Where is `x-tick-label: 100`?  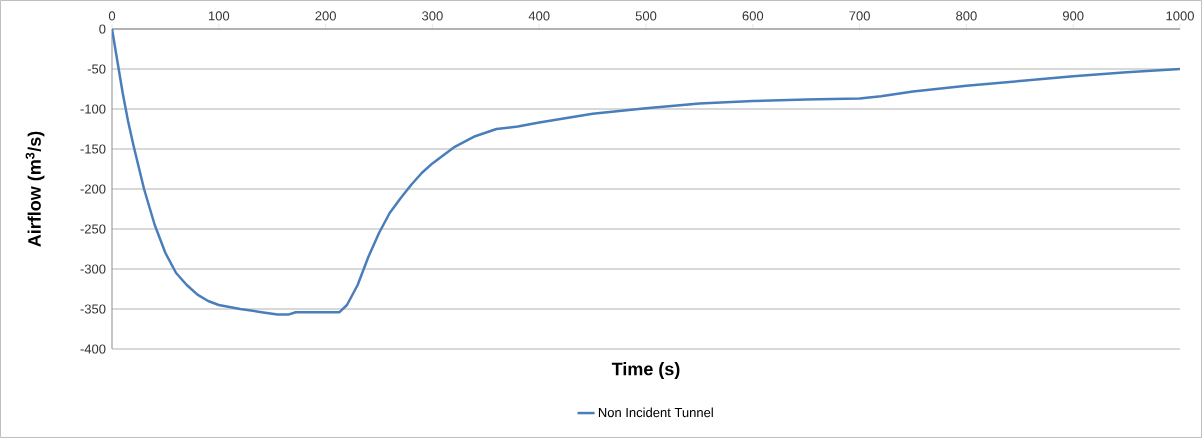 x-tick-label: 100 is located at coordinates (219, 16).